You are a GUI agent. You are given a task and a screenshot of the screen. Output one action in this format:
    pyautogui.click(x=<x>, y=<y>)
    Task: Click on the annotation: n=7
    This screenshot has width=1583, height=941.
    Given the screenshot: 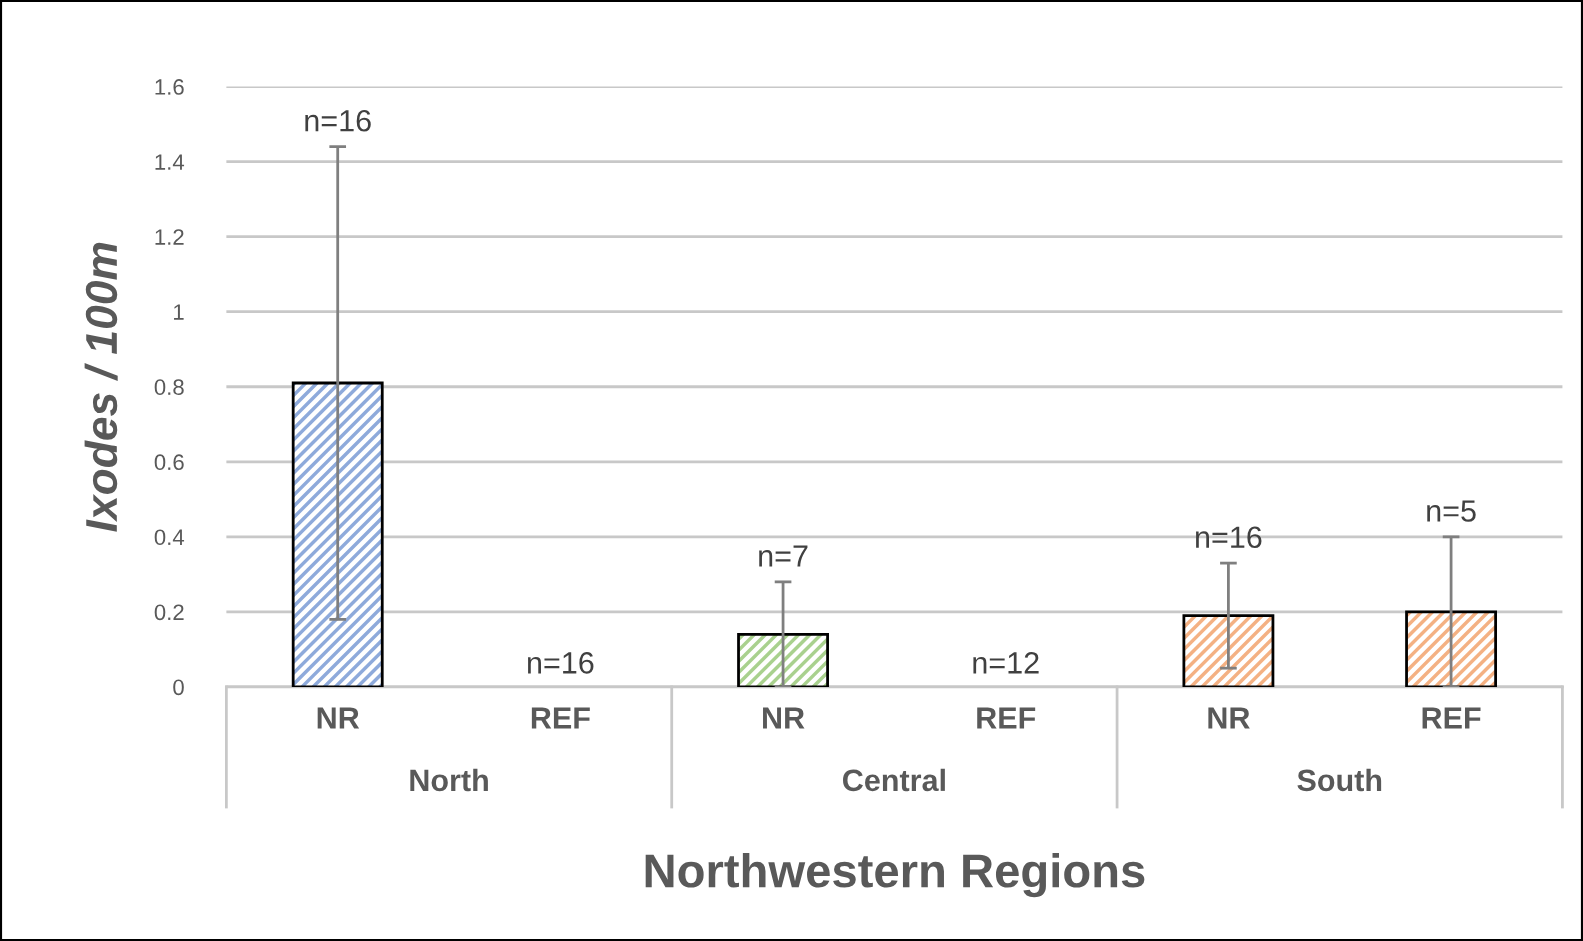 What is the action you would take?
    pyautogui.click(x=783, y=556)
    